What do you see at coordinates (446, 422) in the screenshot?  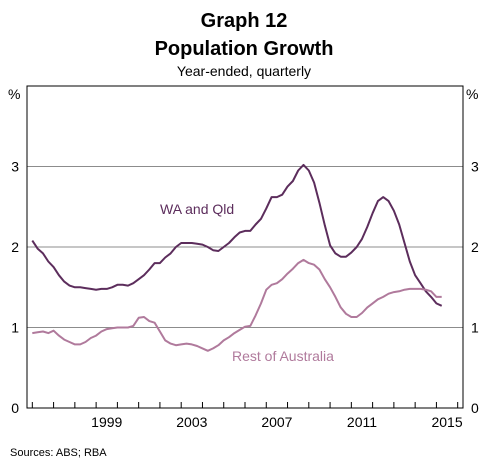 I see `x-tick-label: 2015` at bounding box center [446, 422].